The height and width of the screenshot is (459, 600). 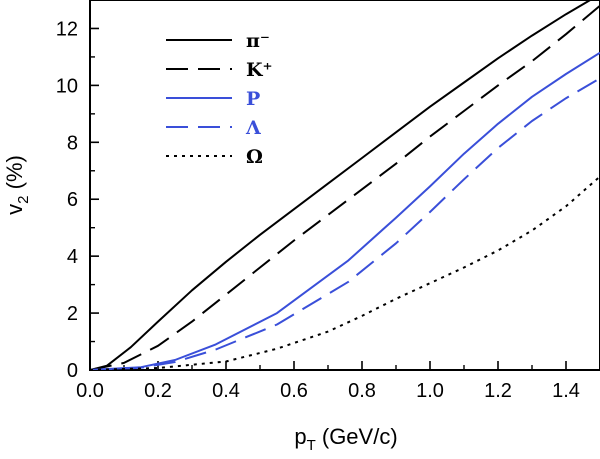 I want to click on y-axis-title-rest: (%), so click(x=14, y=175).